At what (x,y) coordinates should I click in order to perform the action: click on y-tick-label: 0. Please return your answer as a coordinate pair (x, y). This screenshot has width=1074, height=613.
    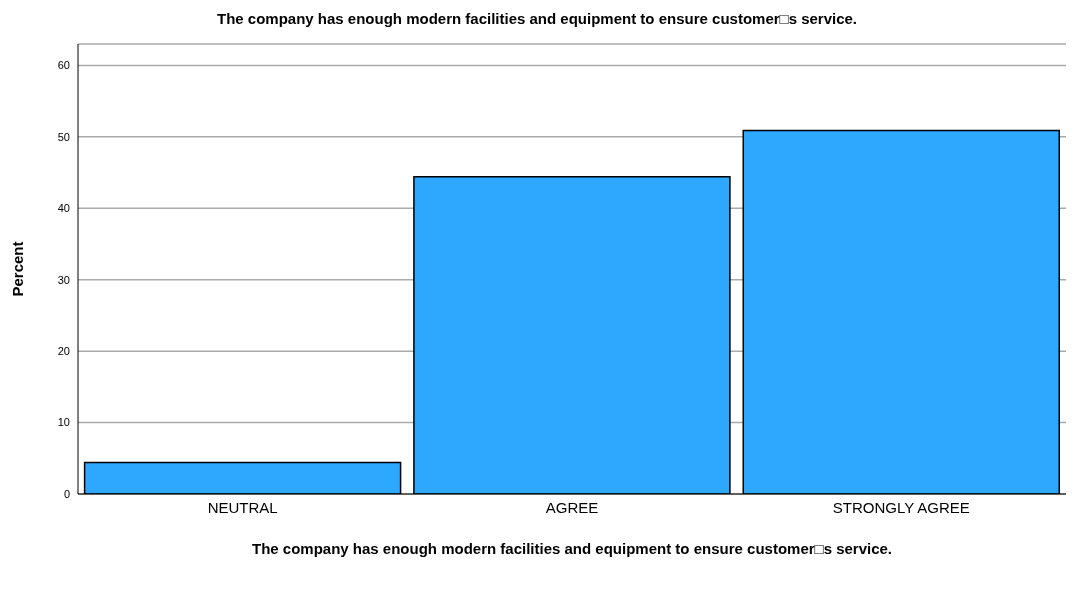
    Looking at the image, I should click on (66, 493).